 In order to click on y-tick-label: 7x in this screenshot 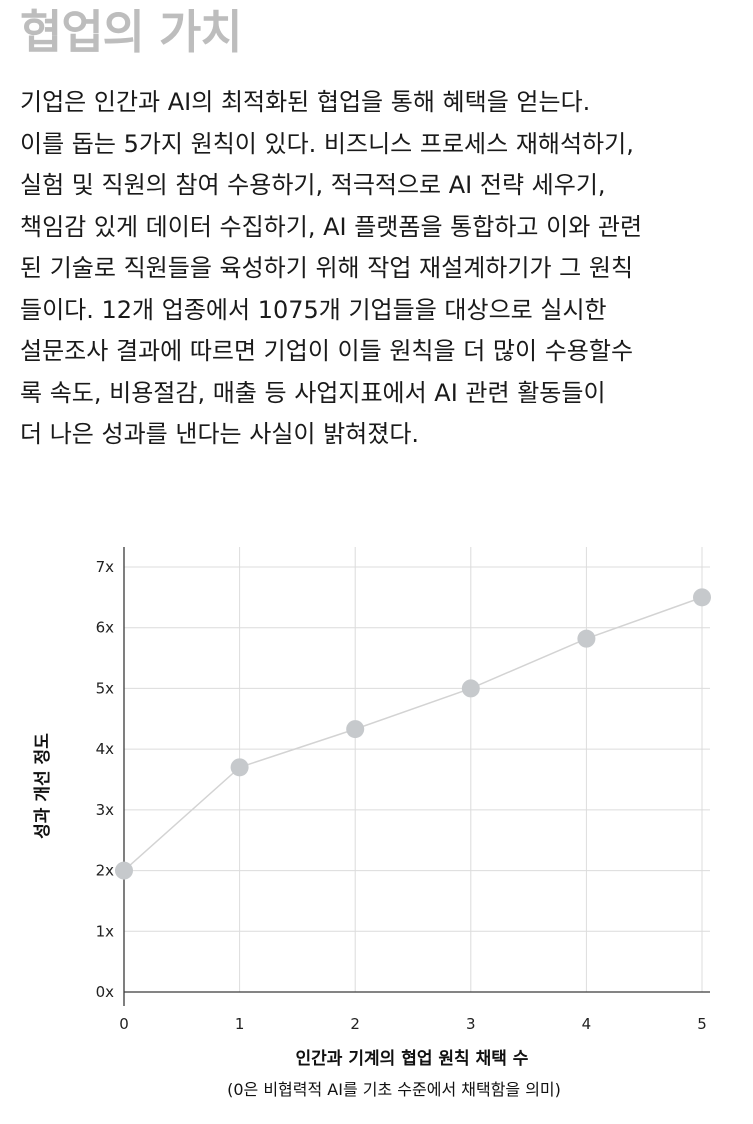, I will do `click(105, 567)`.